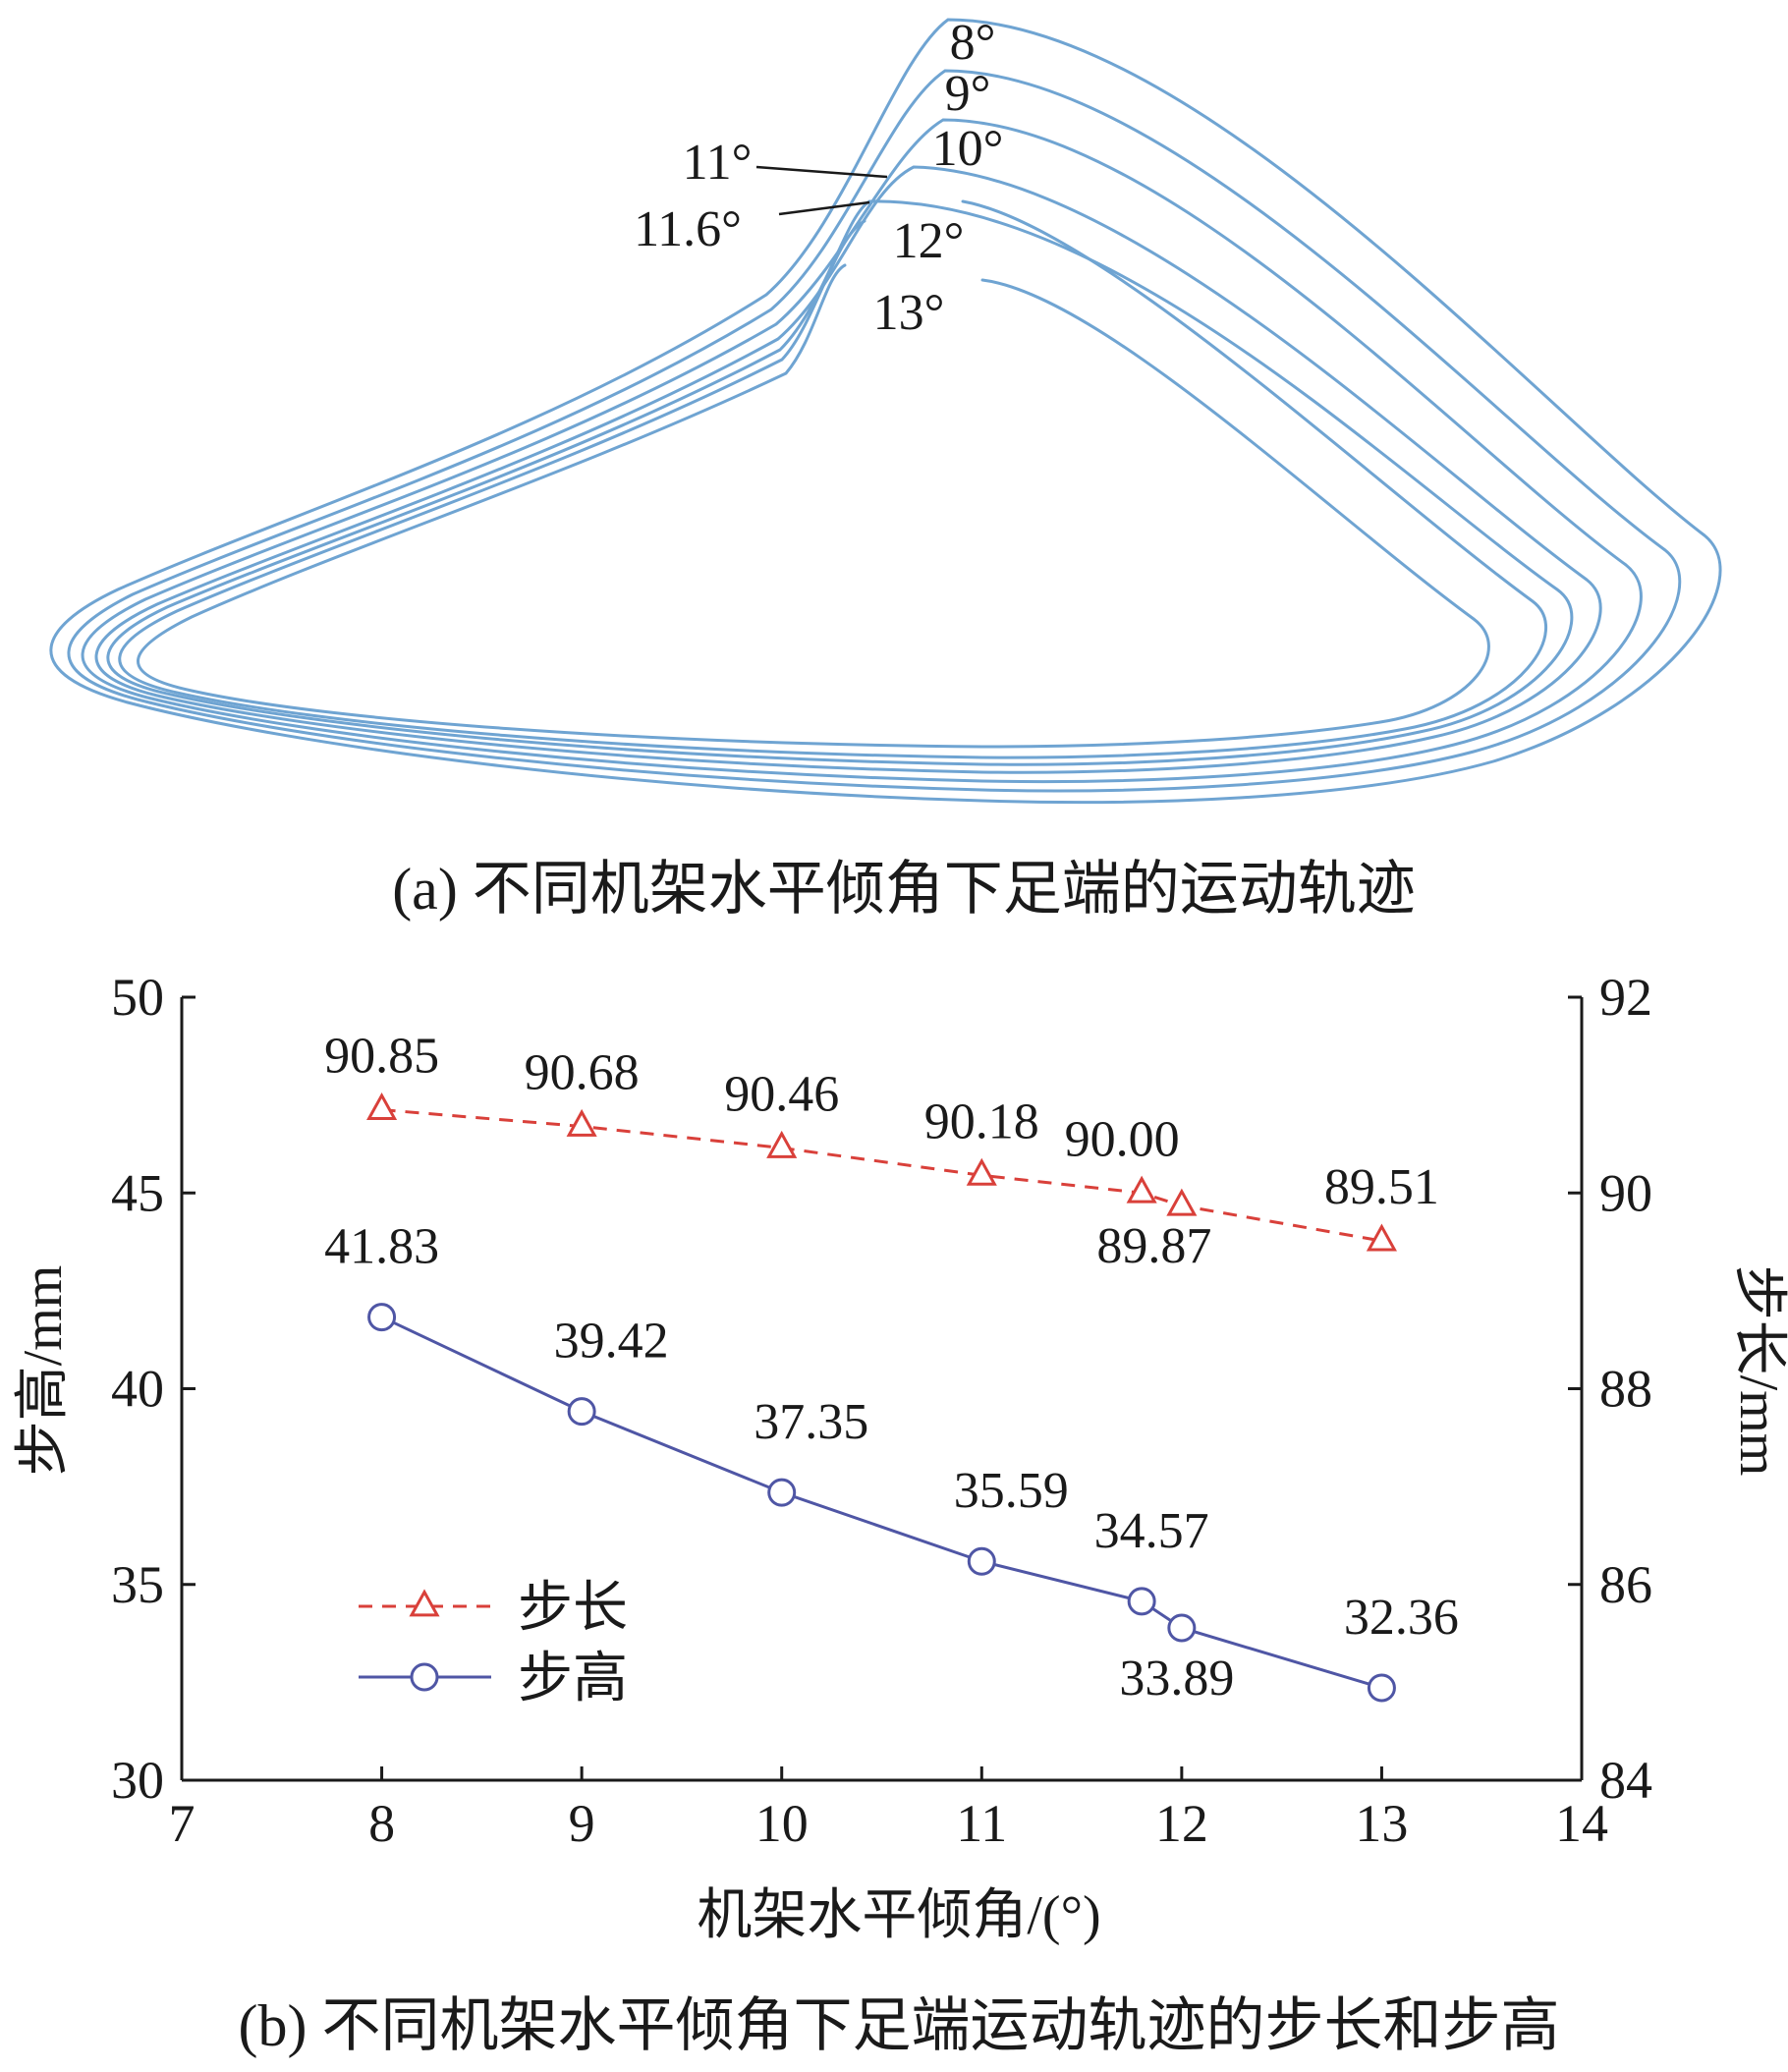  I want to click on label-step-length: 90.68, so click(582, 1073).